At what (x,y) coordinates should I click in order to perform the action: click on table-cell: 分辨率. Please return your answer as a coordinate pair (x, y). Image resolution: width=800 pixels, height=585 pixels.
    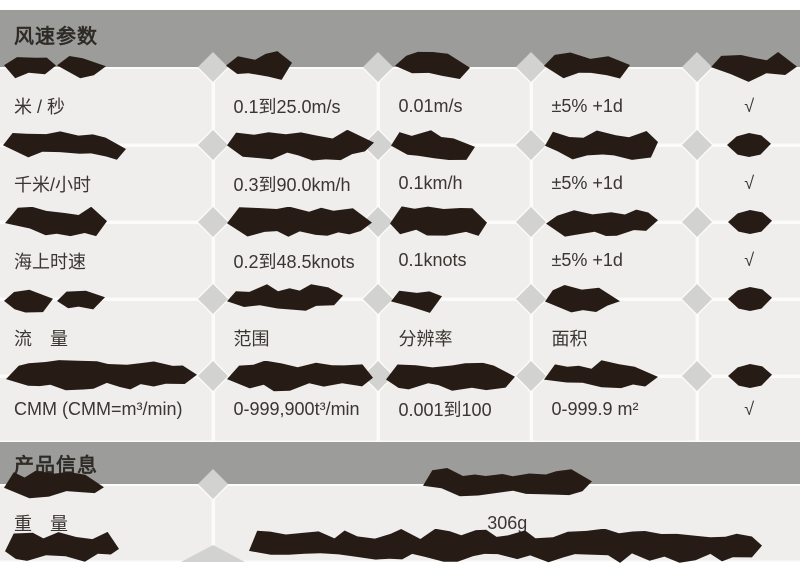
    Looking at the image, I should click on (454, 337).